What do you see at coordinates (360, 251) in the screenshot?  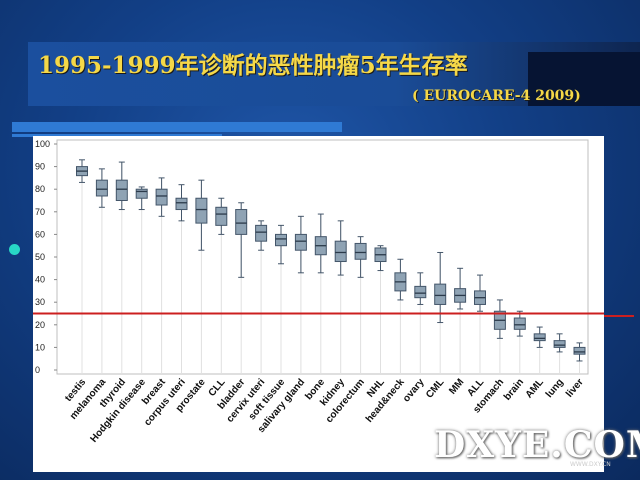 I see `box-colorectum` at bounding box center [360, 251].